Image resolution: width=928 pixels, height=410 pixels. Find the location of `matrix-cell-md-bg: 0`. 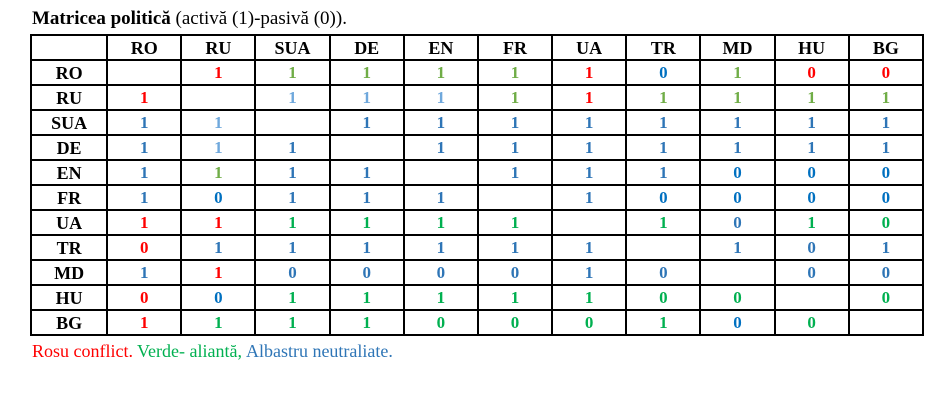

matrix-cell-md-bg: 0 is located at coordinates (886, 272).